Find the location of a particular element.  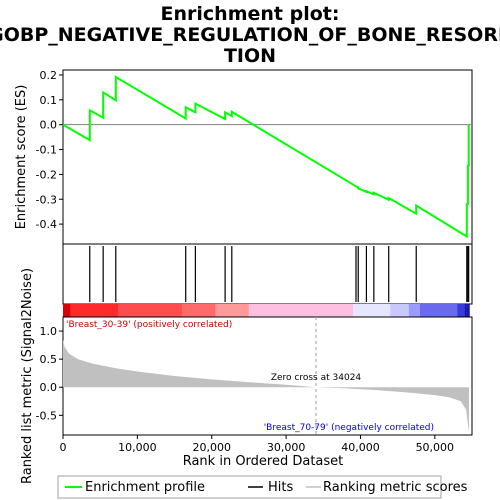

chart-title-line-2: GOBP_NEGATIVE_REGULATION_OF_BONE_RESORP is located at coordinates (250, 35).